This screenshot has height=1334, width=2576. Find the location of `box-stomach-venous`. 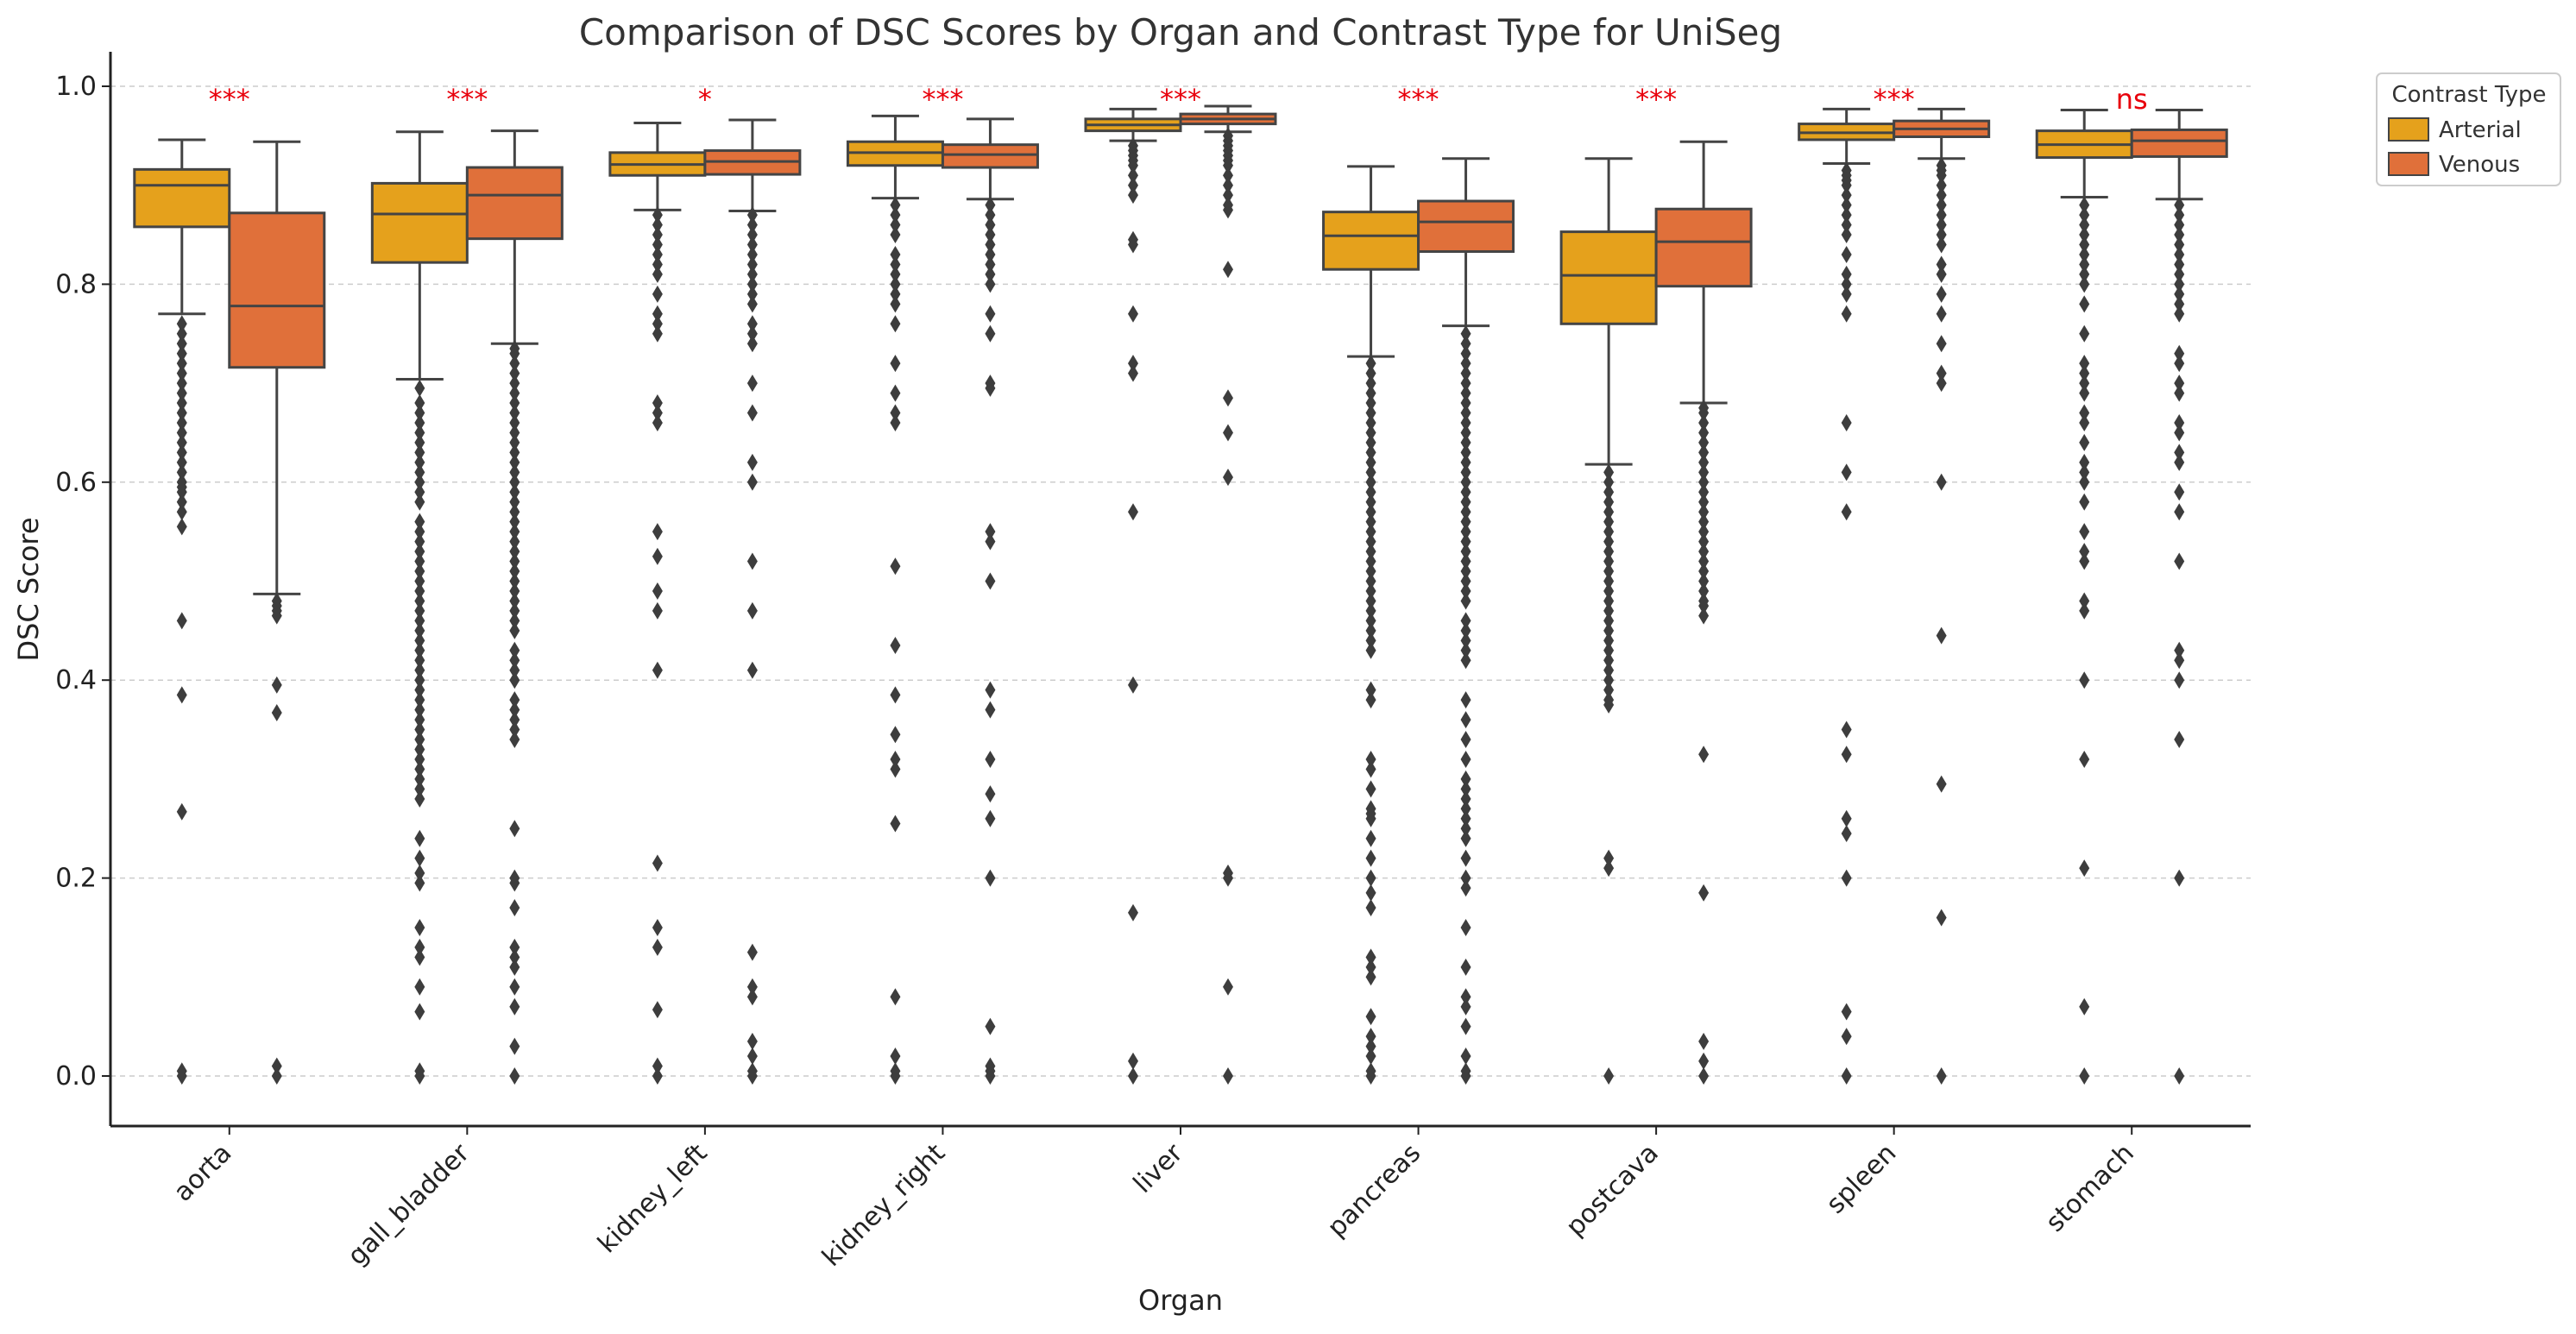

box-stomach-venous is located at coordinates (2179, 597).